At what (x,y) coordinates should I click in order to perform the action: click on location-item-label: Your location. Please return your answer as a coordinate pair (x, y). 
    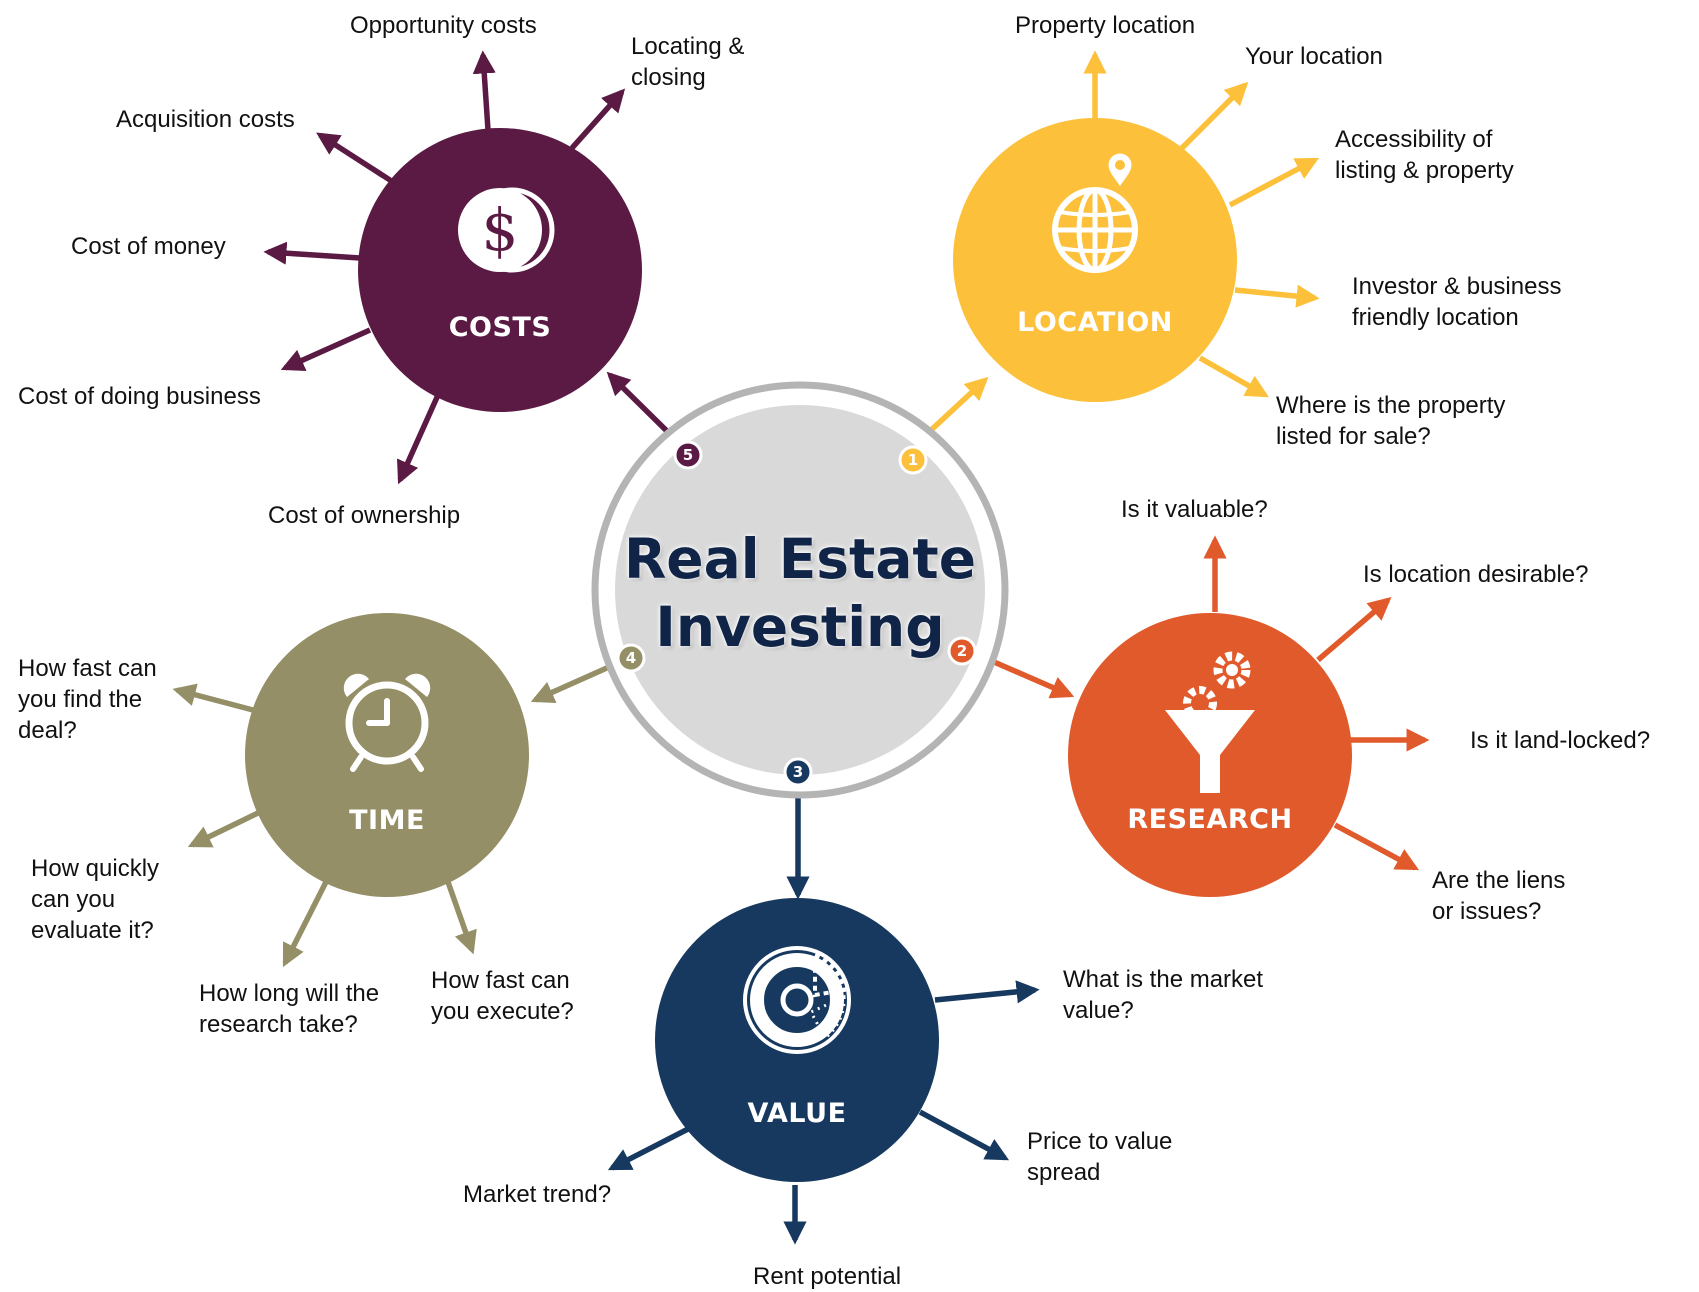
    Looking at the image, I should click on (1314, 56).